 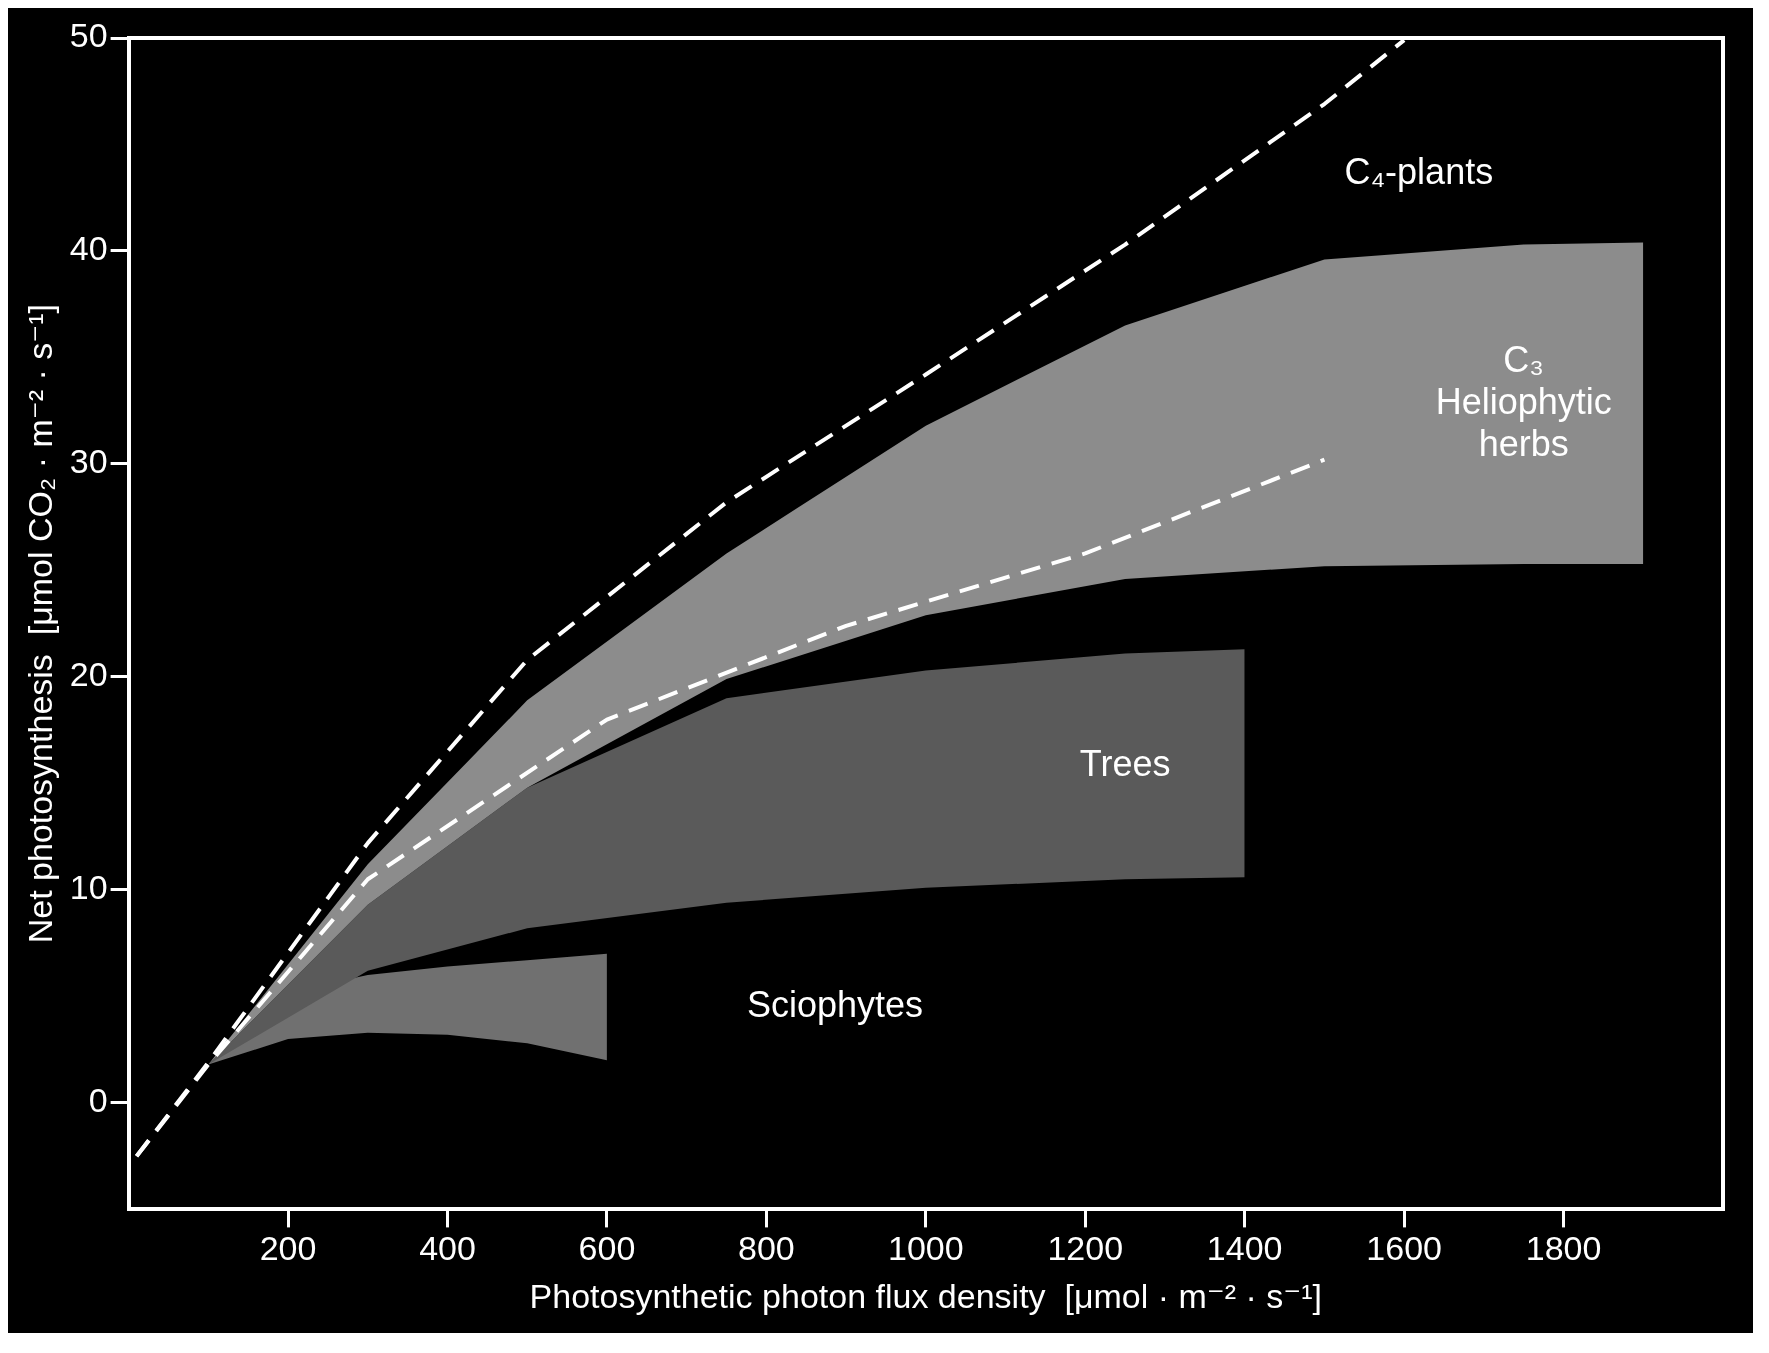 What do you see at coordinates (1125, 764) in the screenshot?
I see `text: Trees` at bounding box center [1125, 764].